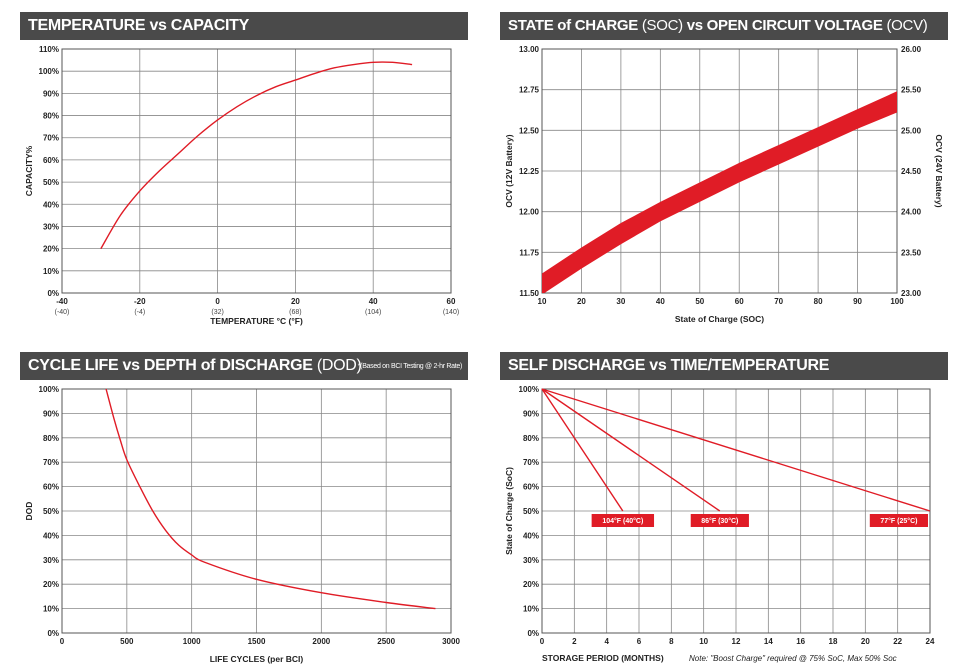 Image resolution: width=971 pixels, height=671 pixels. What do you see at coordinates (818, 301) in the screenshot?
I see `x-tick-label: 80` at bounding box center [818, 301].